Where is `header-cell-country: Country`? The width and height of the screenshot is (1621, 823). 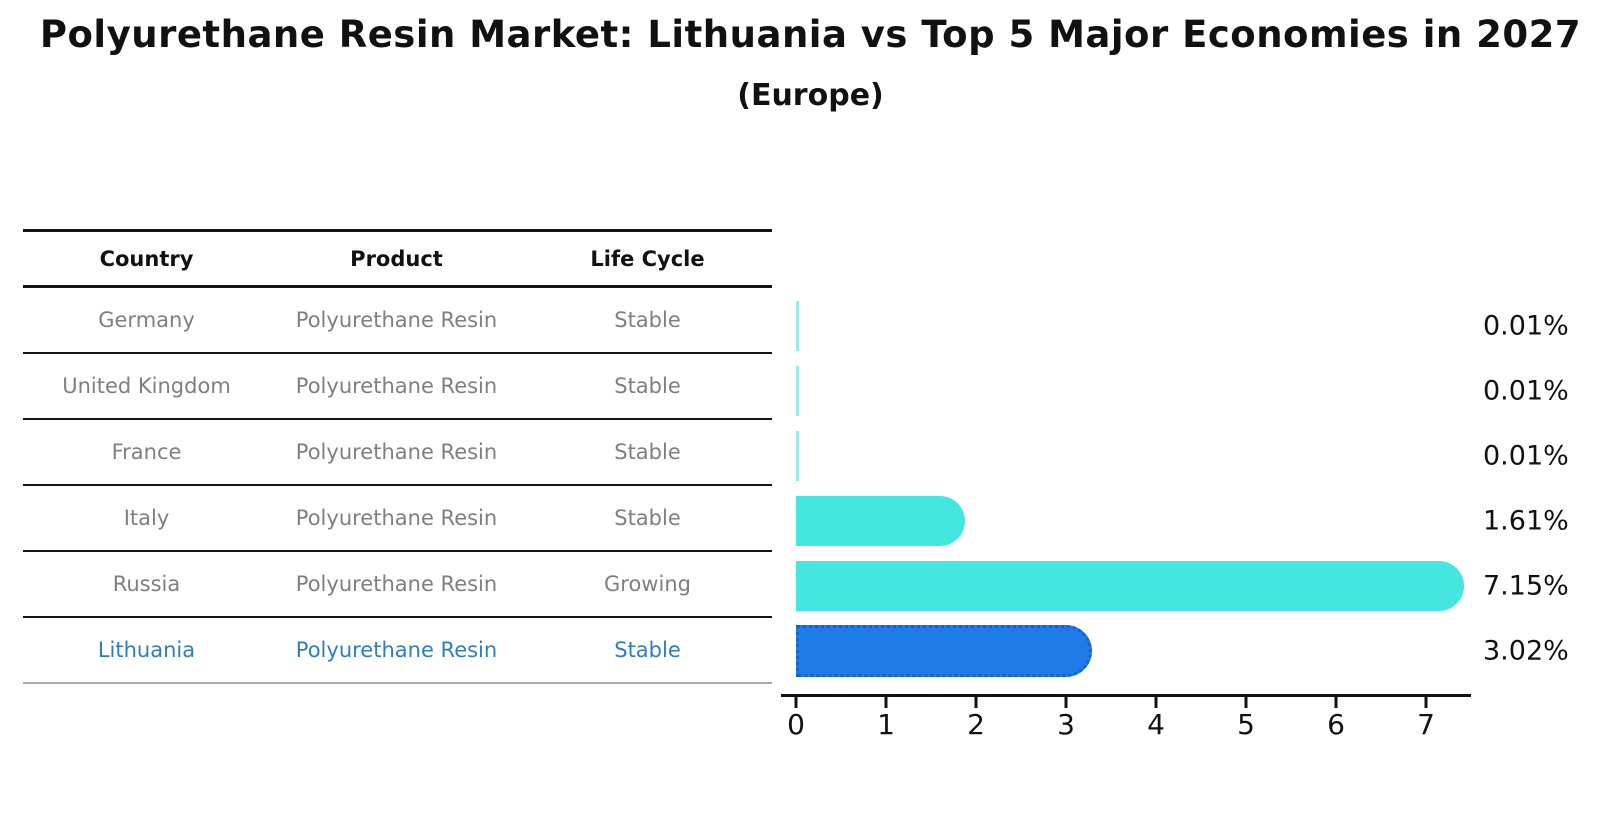 header-cell-country: Country is located at coordinates (146, 258).